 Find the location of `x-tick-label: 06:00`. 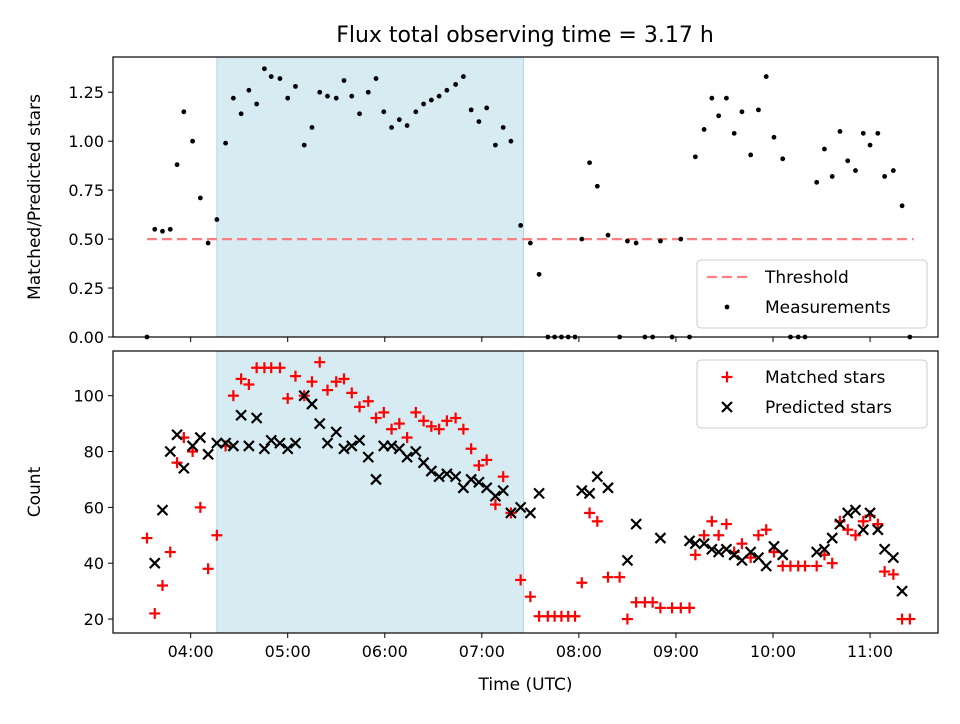

x-tick-label: 06:00 is located at coordinates (385, 651).